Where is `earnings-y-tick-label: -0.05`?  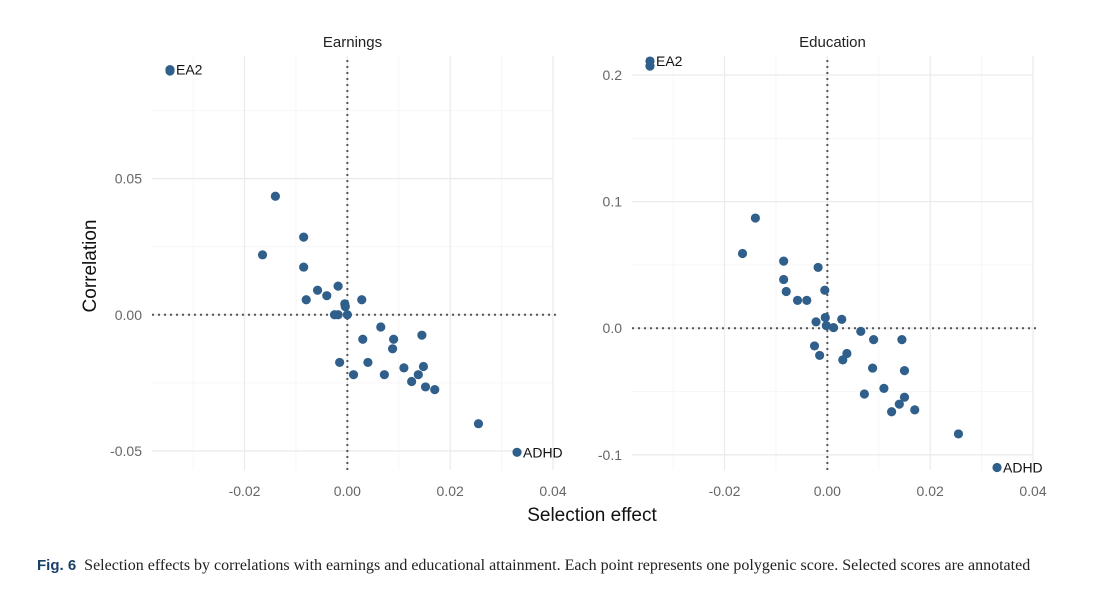 earnings-y-tick-label: -0.05 is located at coordinates (126, 451).